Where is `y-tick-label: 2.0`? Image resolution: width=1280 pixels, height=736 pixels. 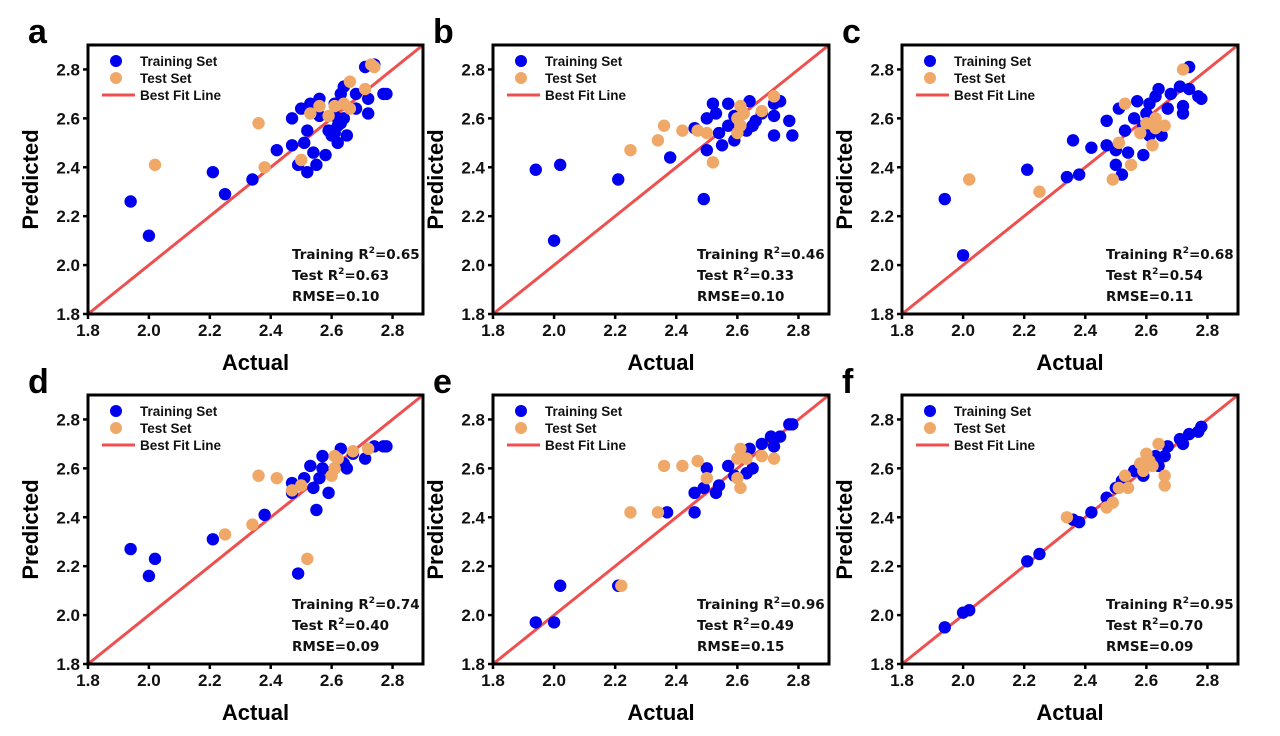 y-tick-label: 2.0 is located at coordinates (882, 265).